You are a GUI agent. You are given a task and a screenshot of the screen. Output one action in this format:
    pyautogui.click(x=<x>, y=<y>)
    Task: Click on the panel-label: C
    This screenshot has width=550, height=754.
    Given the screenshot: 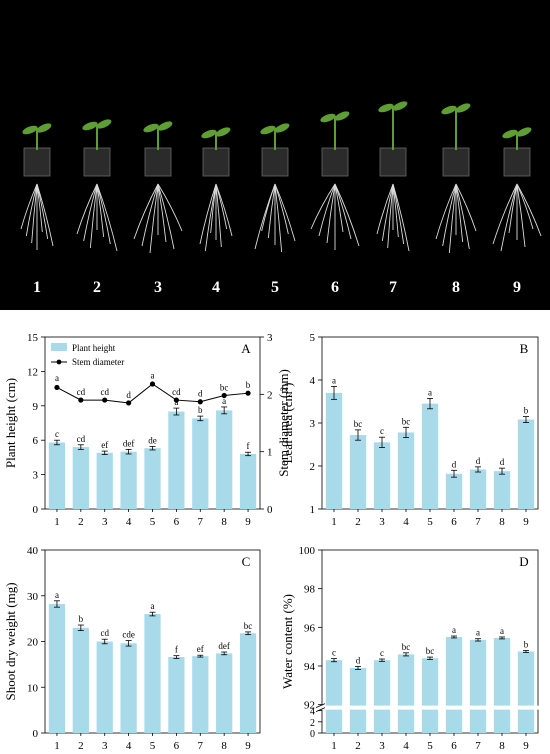 What is the action you would take?
    pyautogui.click(x=246, y=561)
    